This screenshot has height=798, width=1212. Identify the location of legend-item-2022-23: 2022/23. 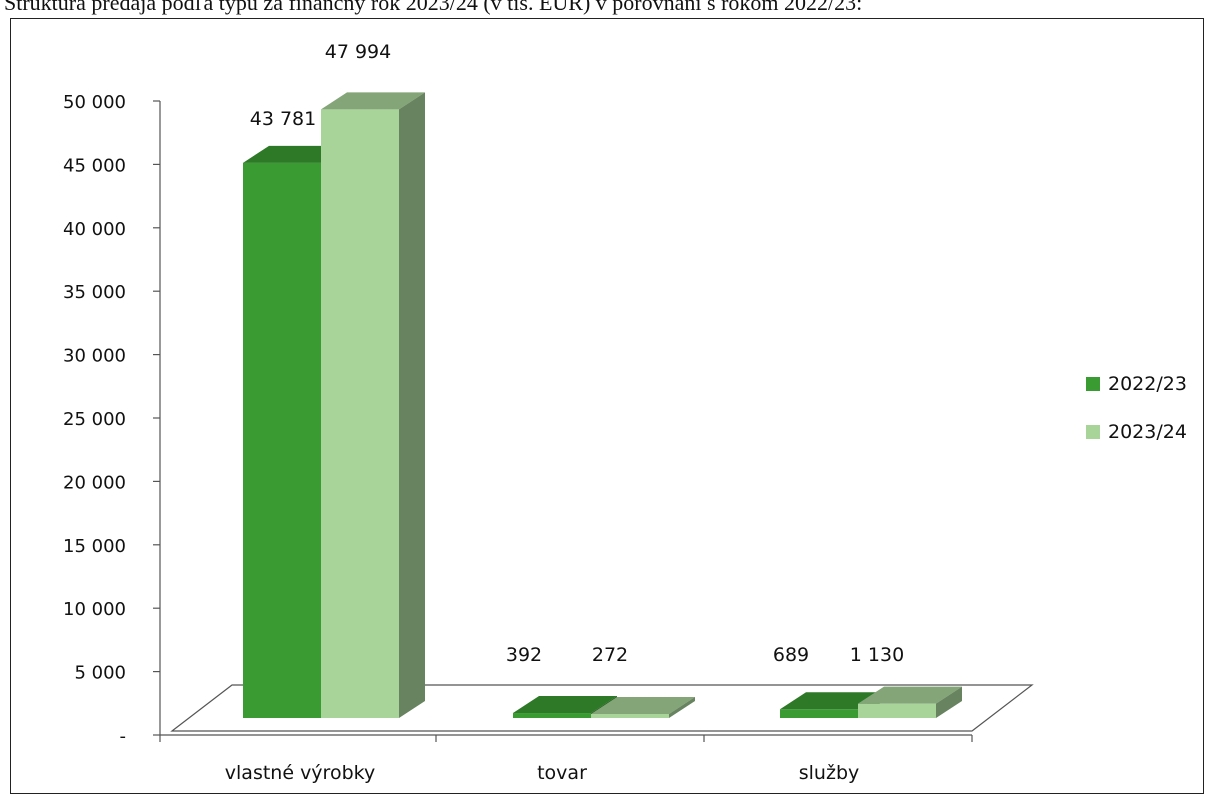
(1136, 384).